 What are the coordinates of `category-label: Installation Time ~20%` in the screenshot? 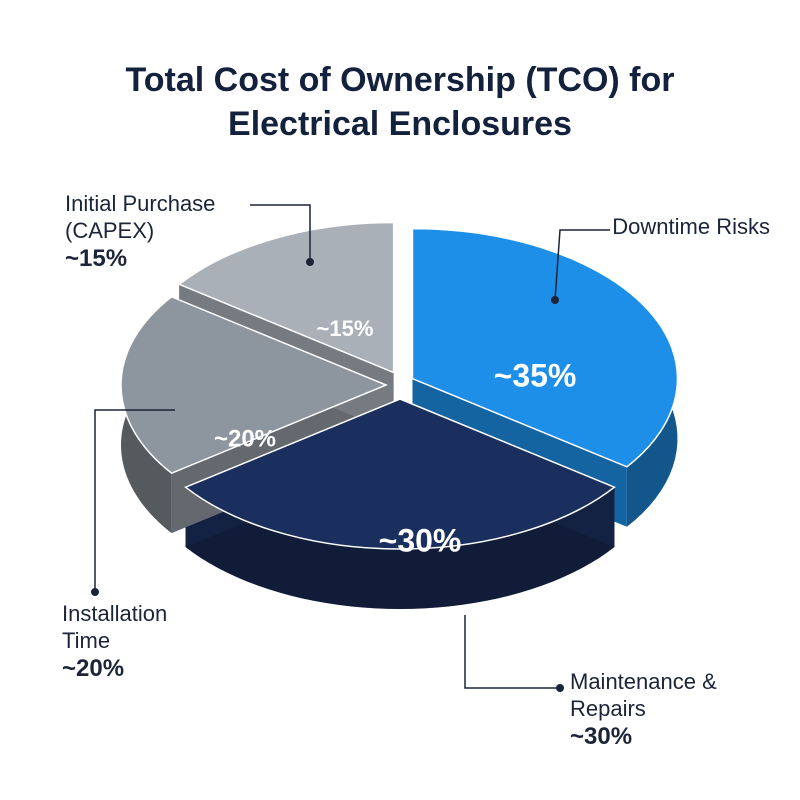 It's located at (137, 642).